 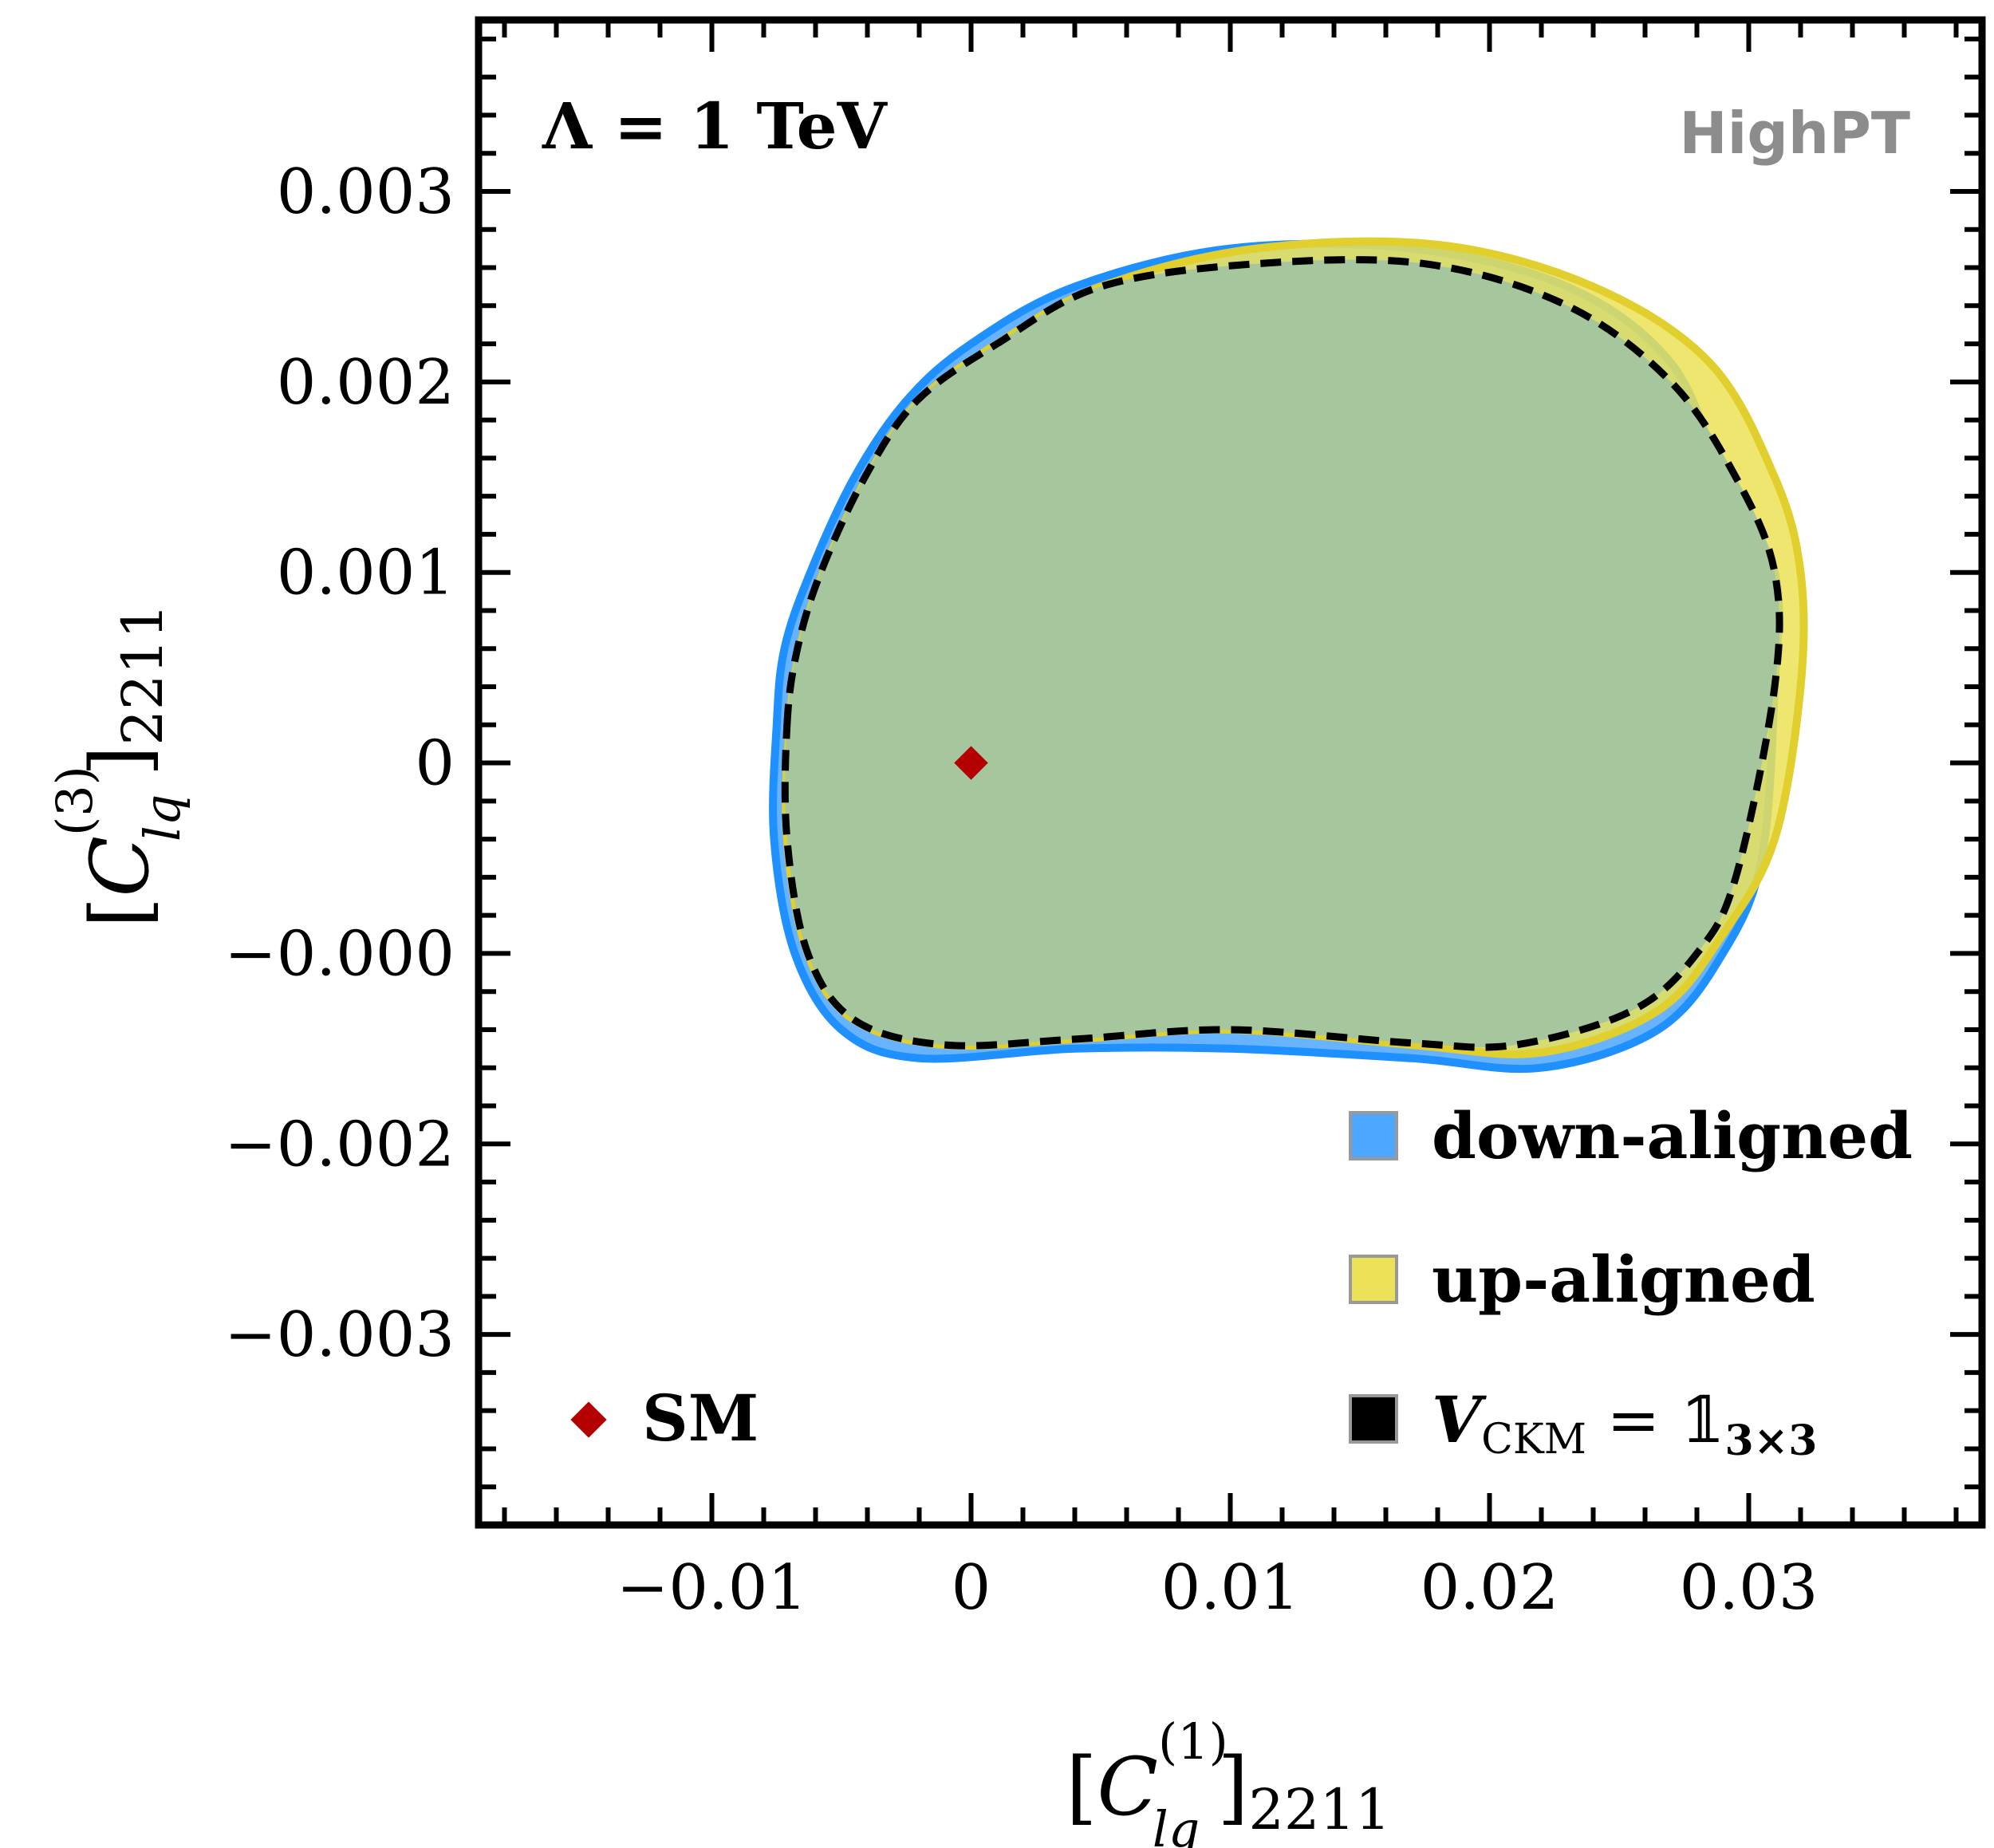 I want to click on x-label-bracket-open: [, so click(x=1081, y=1787).